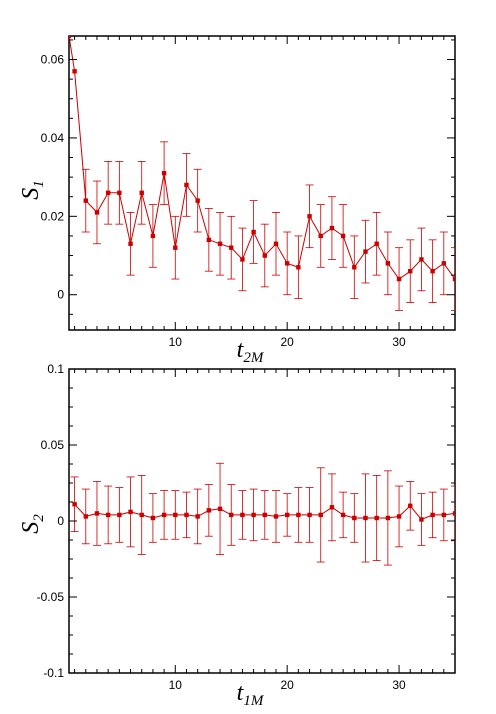  I want to click on y-tick-label-bottom: -0.1, so click(53, 673).